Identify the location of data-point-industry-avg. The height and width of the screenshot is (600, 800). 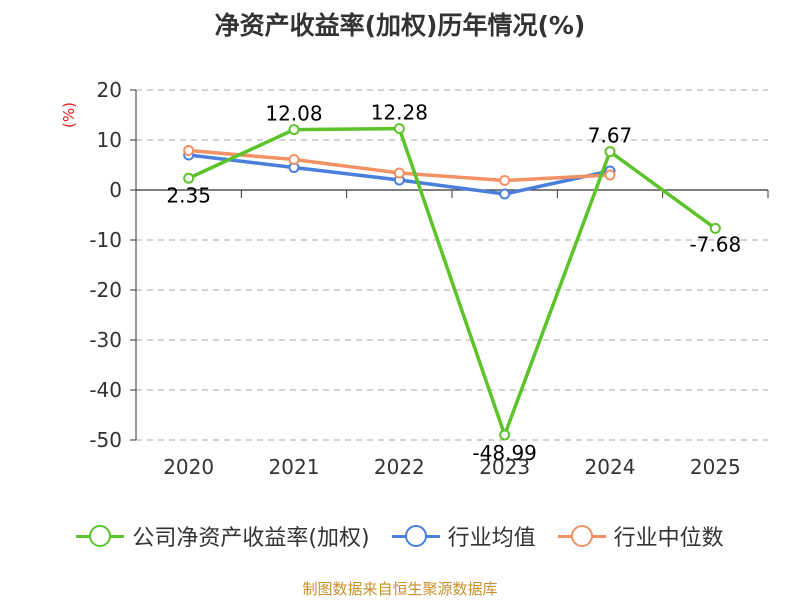
(505, 194).